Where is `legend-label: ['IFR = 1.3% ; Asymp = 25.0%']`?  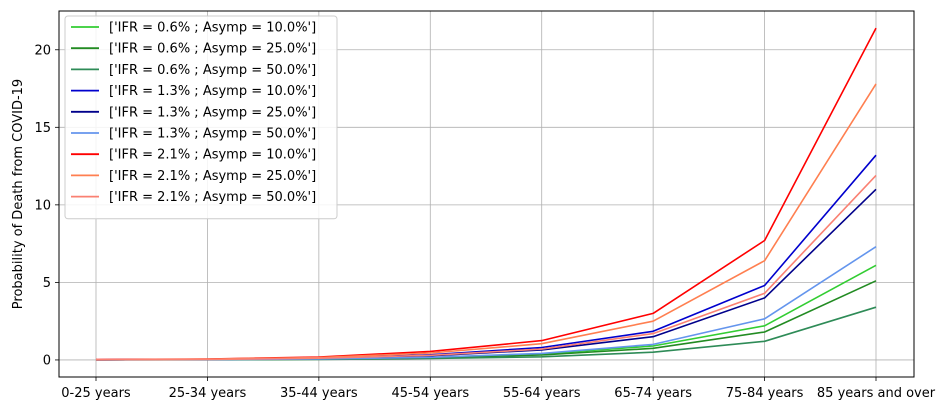
legend-label: ['IFR = 1.3% ; Asymp = 25.0%'] is located at coordinates (212, 112).